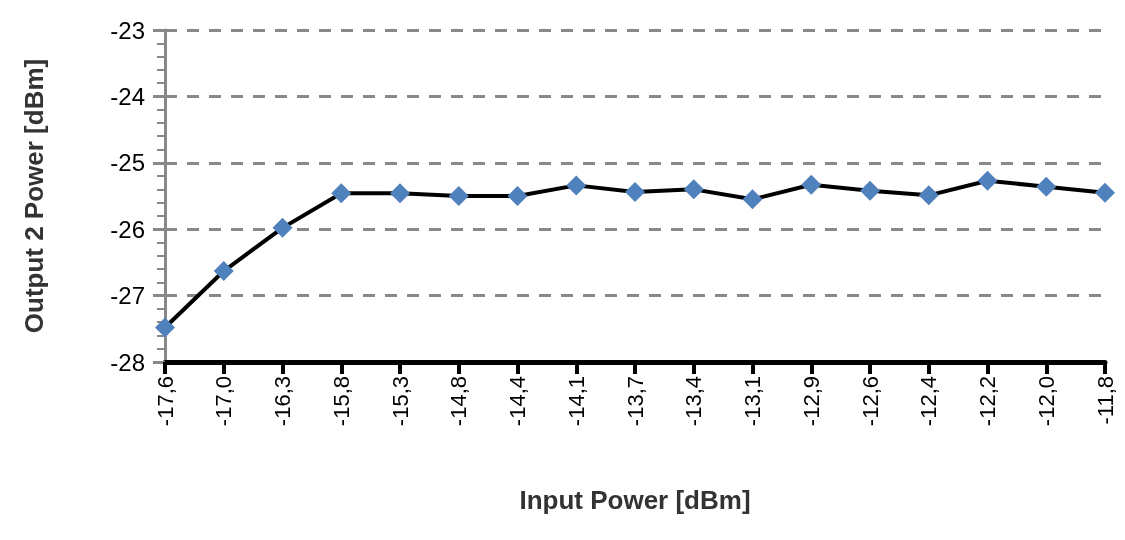  Describe the element at coordinates (400, 401) in the screenshot. I see `x-tick-label: -15,3` at that location.